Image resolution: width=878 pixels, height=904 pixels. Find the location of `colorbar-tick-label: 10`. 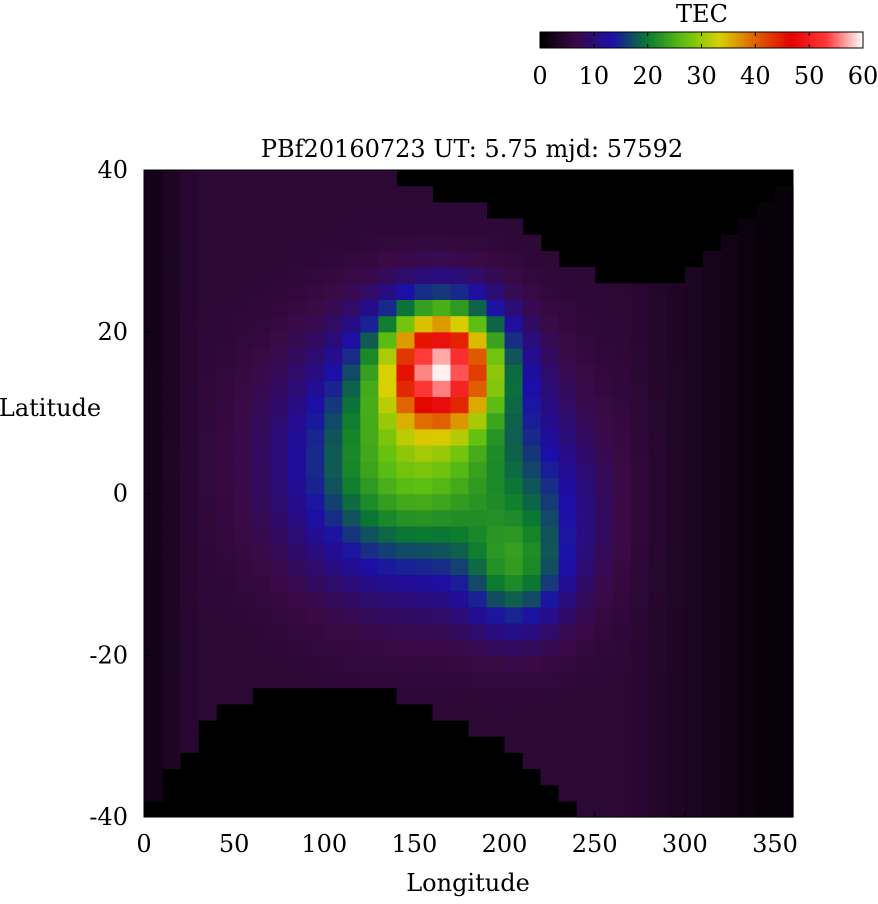

colorbar-tick-label: 10 is located at coordinates (594, 76).